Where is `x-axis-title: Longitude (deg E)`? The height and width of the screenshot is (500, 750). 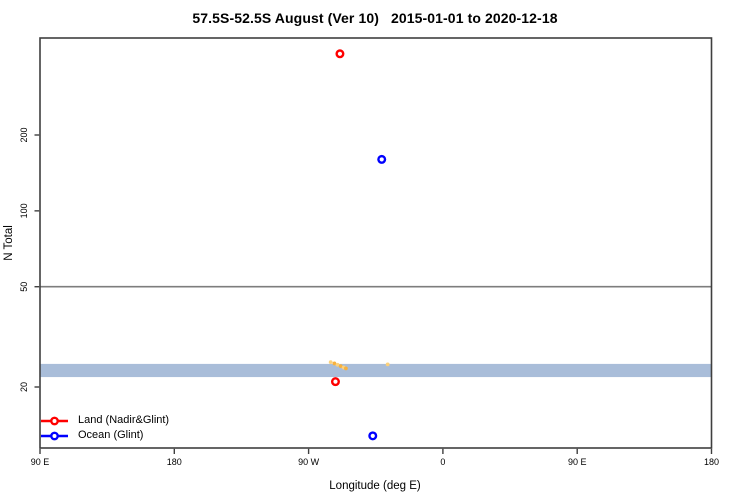
x-axis-title: Longitude (deg E) is located at coordinates (375, 486).